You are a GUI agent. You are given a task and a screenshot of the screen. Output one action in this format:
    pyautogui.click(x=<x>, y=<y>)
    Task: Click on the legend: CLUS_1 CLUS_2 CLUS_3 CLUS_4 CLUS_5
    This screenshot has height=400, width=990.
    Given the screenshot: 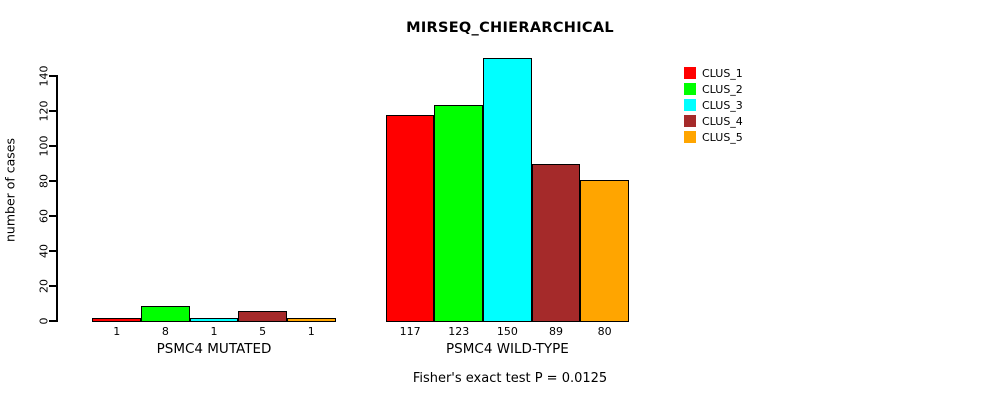 What is the action you would take?
    pyautogui.click(x=713, y=105)
    